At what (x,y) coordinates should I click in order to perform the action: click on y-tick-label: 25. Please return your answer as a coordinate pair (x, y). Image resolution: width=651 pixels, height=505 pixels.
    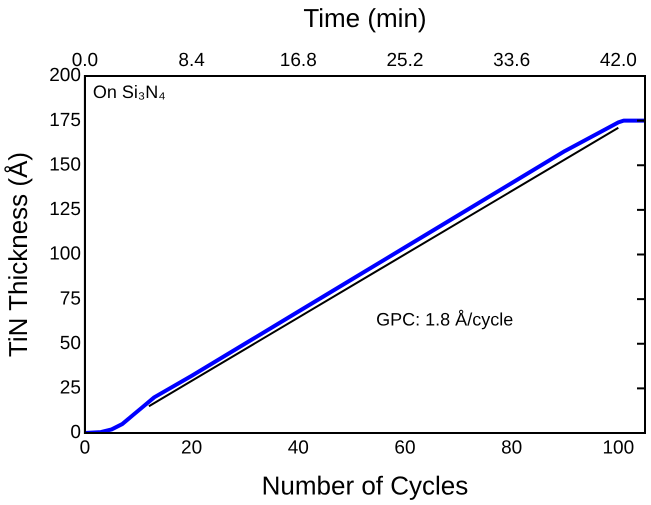
    Looking at the image, I should click on (70, 388).